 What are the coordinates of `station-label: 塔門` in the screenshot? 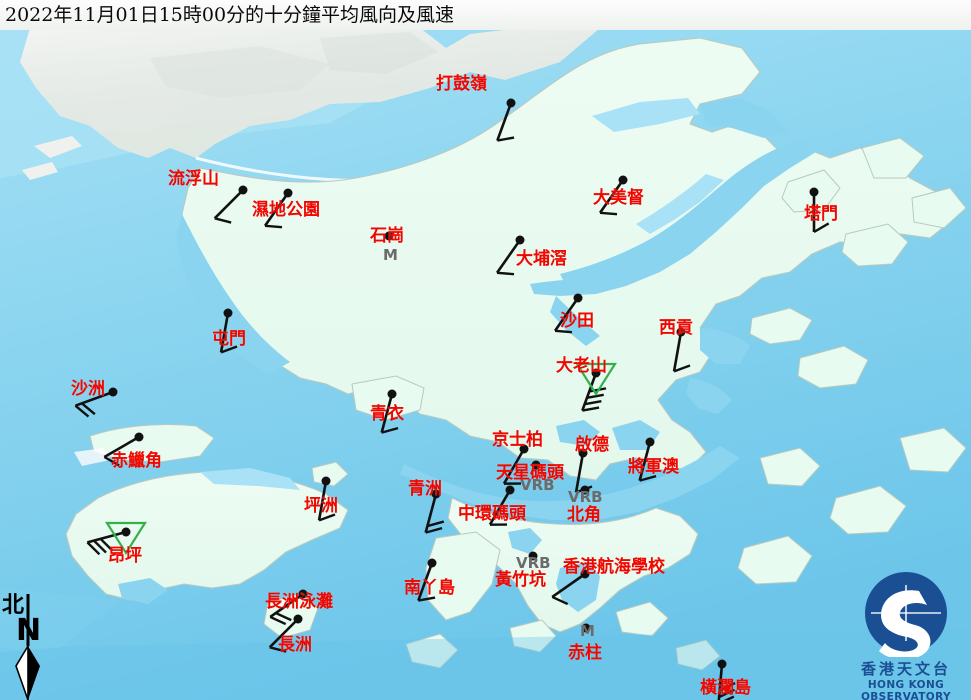 It's located at (821, 214).